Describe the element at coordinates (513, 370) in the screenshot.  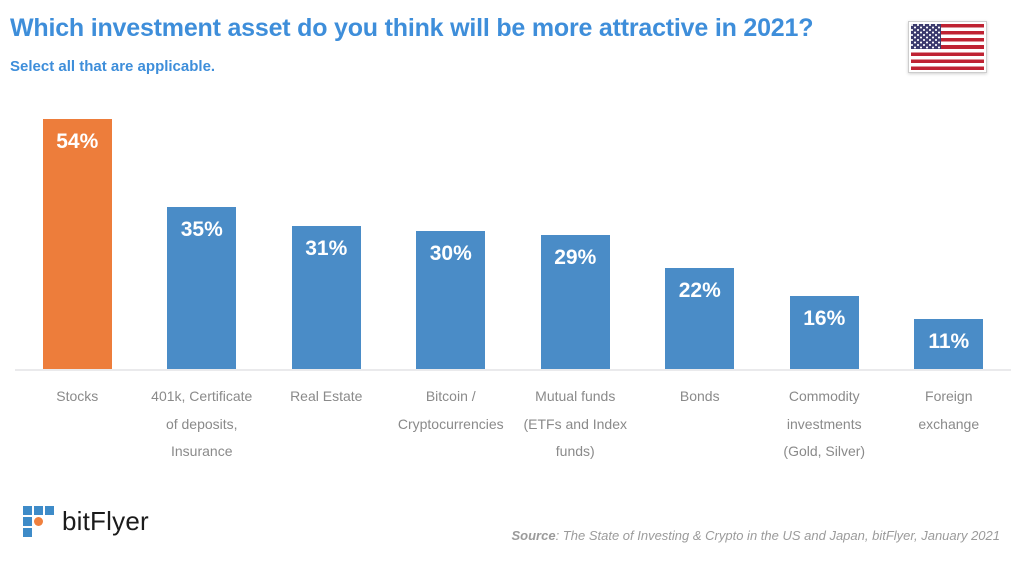
I see `x-axis-line` at that location.